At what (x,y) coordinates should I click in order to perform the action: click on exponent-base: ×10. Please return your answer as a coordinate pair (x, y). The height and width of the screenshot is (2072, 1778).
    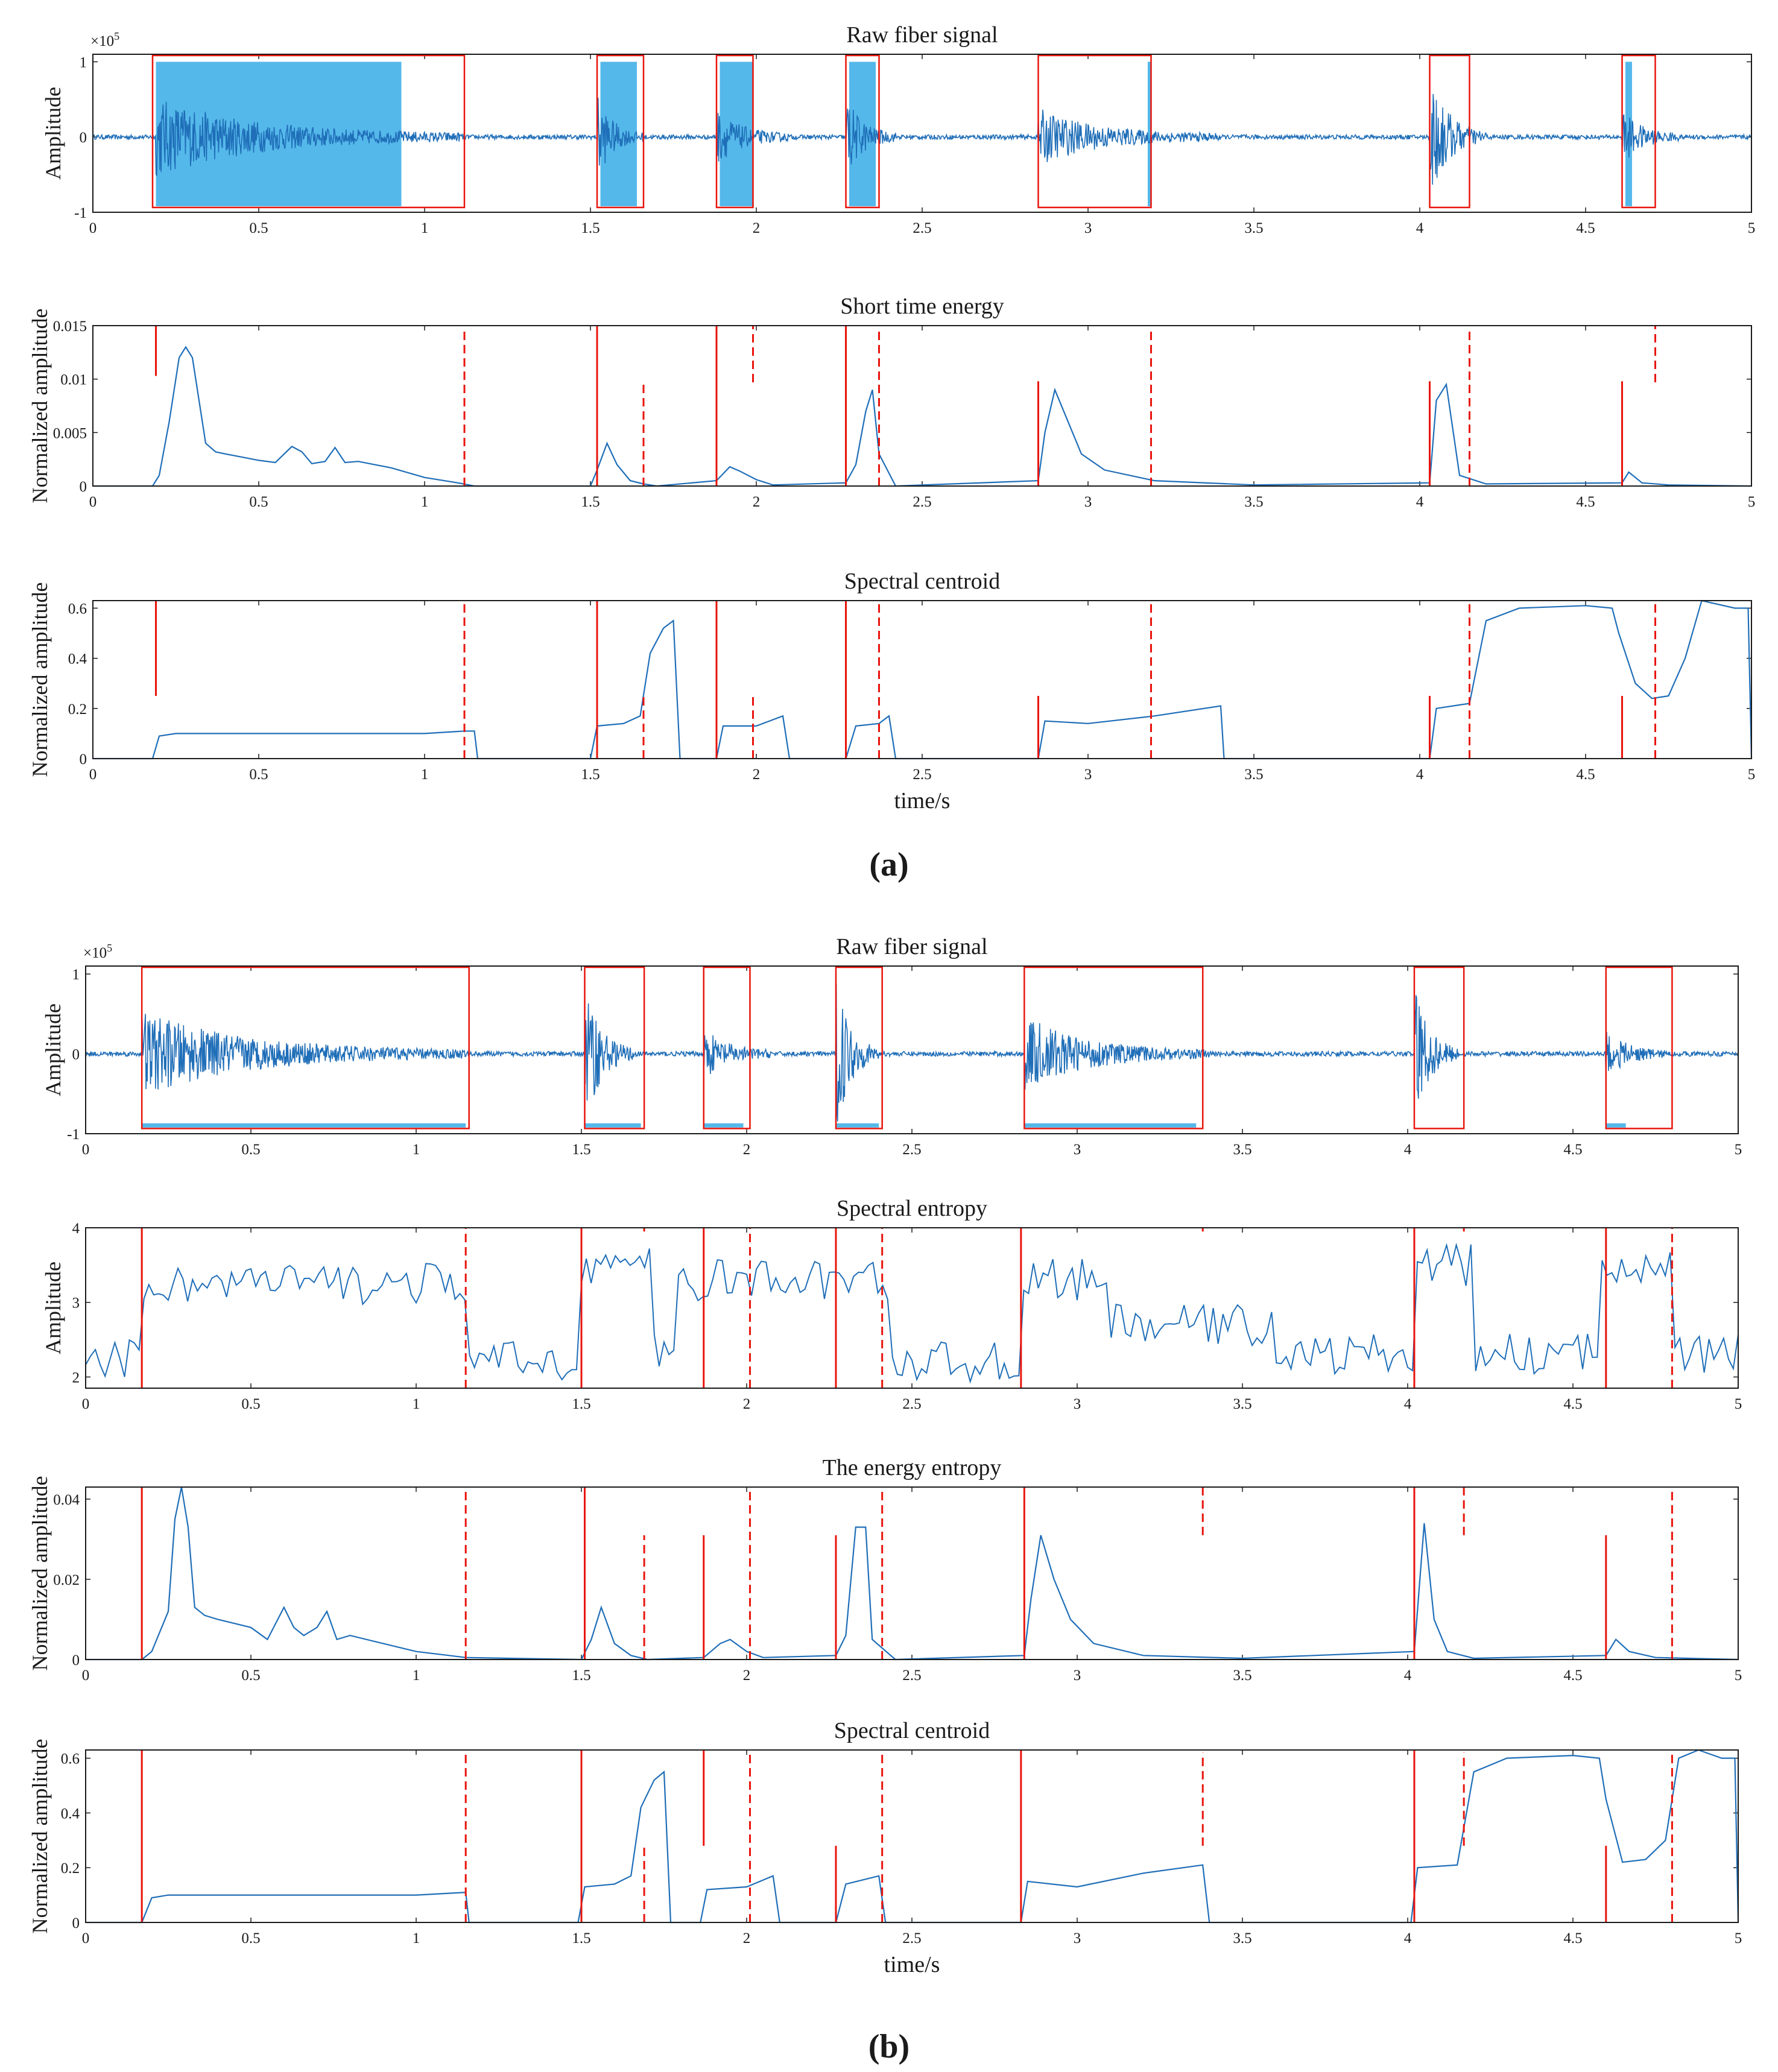
    Looking at the image, I should click on (102, 41).